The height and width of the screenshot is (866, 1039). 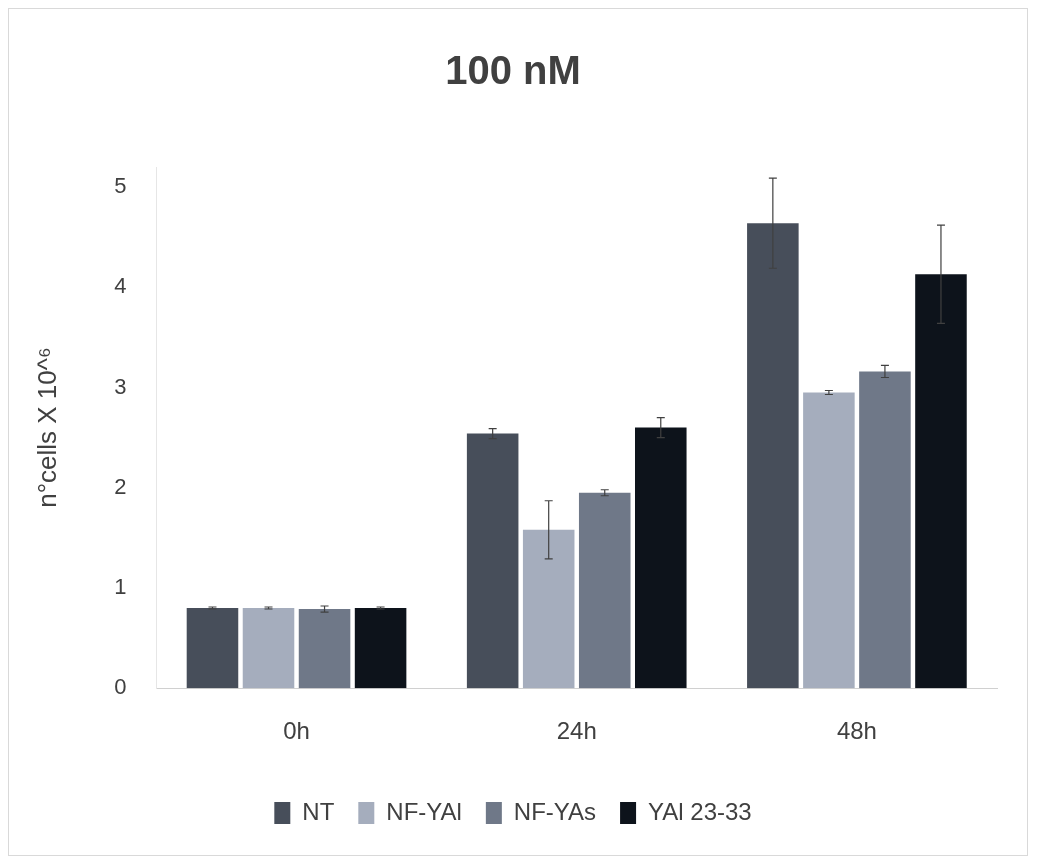 I want to click on y-axis-title: n°cells X 10^⁶, so click(x=46, y=427).